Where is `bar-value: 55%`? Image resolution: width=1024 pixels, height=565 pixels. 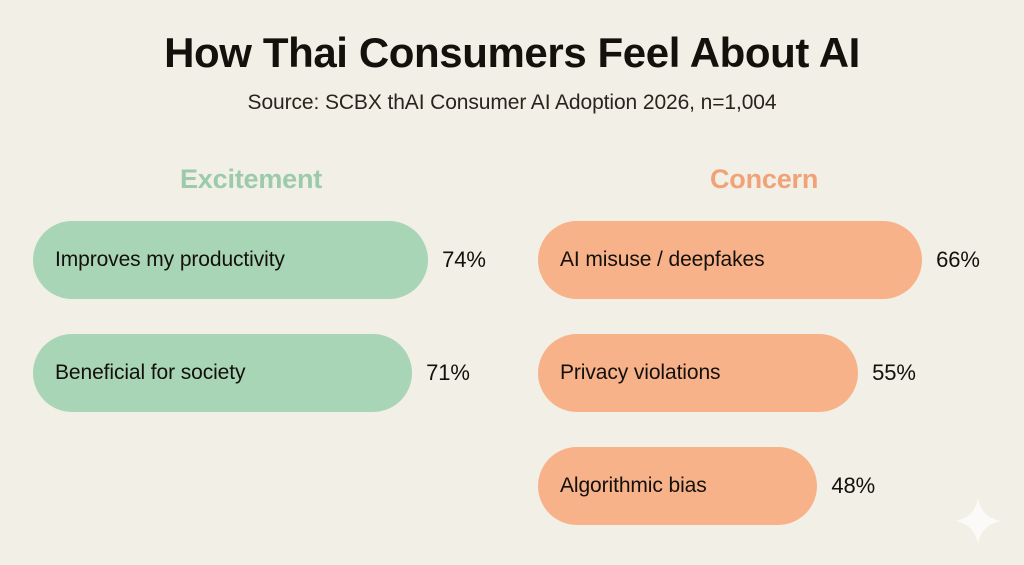 bar-value: 55% is located at coordinates (894, 372).